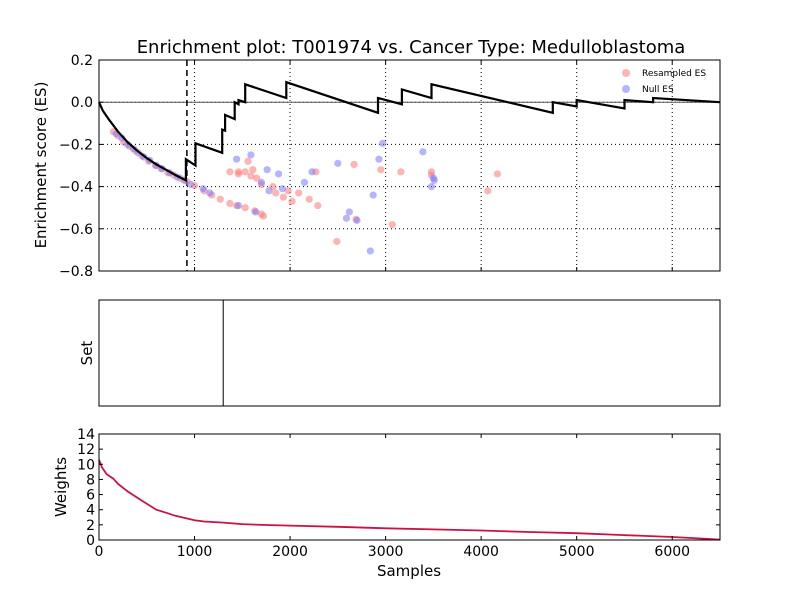  Describe the element at coordinates (82, 61) in the screenshot. I see `y-tick-label: 0.2` at that location.